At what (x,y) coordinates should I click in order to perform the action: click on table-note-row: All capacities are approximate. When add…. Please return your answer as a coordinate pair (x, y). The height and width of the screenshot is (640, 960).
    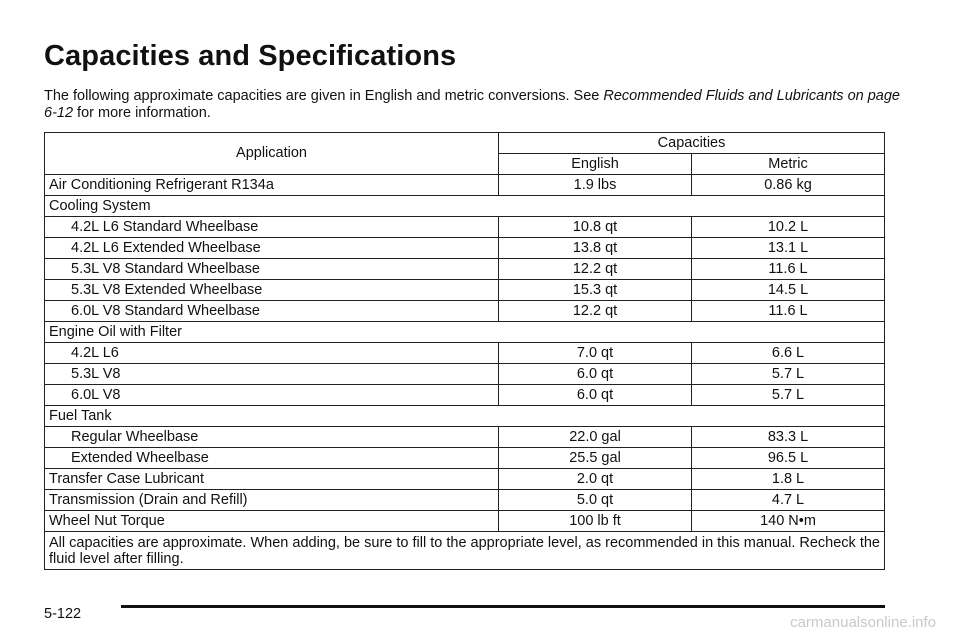
    Looking at the image, I should click on (464, 550).